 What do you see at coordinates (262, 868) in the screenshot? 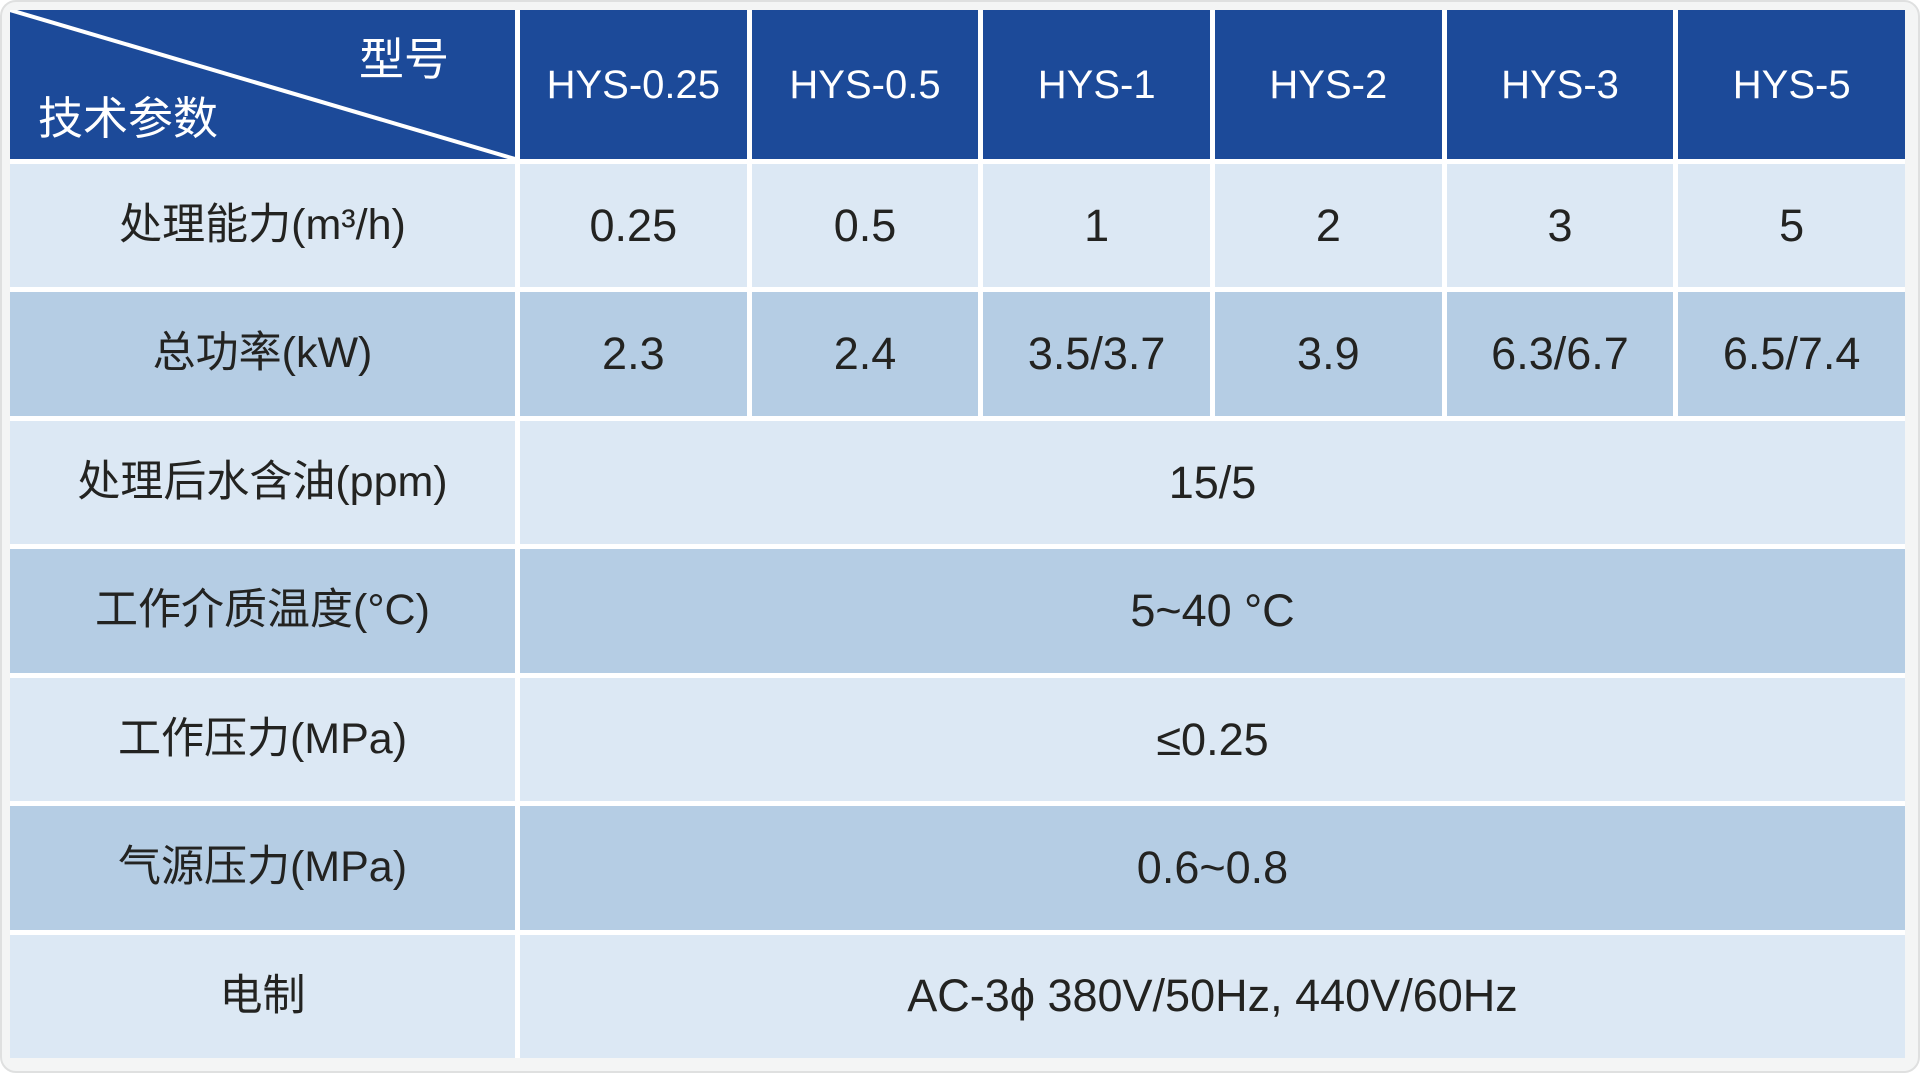
I see `row-label-air-supply-pressure: 气源压力(MPa)` at bounding box center [262, 868].